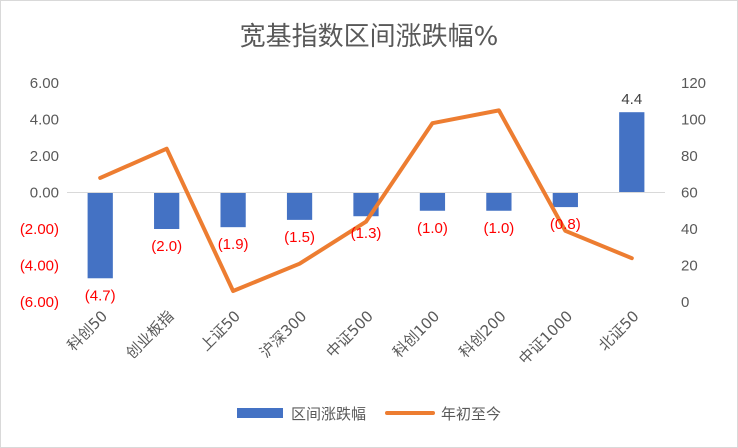  I want to click on left-tick-label: 4.00, so click(44, 120).